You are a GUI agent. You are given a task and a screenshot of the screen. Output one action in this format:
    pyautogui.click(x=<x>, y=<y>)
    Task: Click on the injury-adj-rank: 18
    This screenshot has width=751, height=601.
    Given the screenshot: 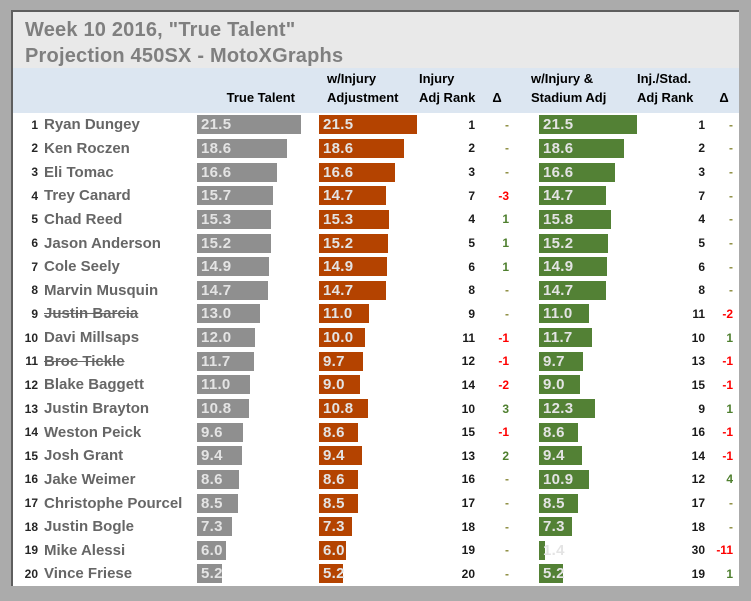 What is the action you would take?
    pyautogui.click(x=468, y=526)
    